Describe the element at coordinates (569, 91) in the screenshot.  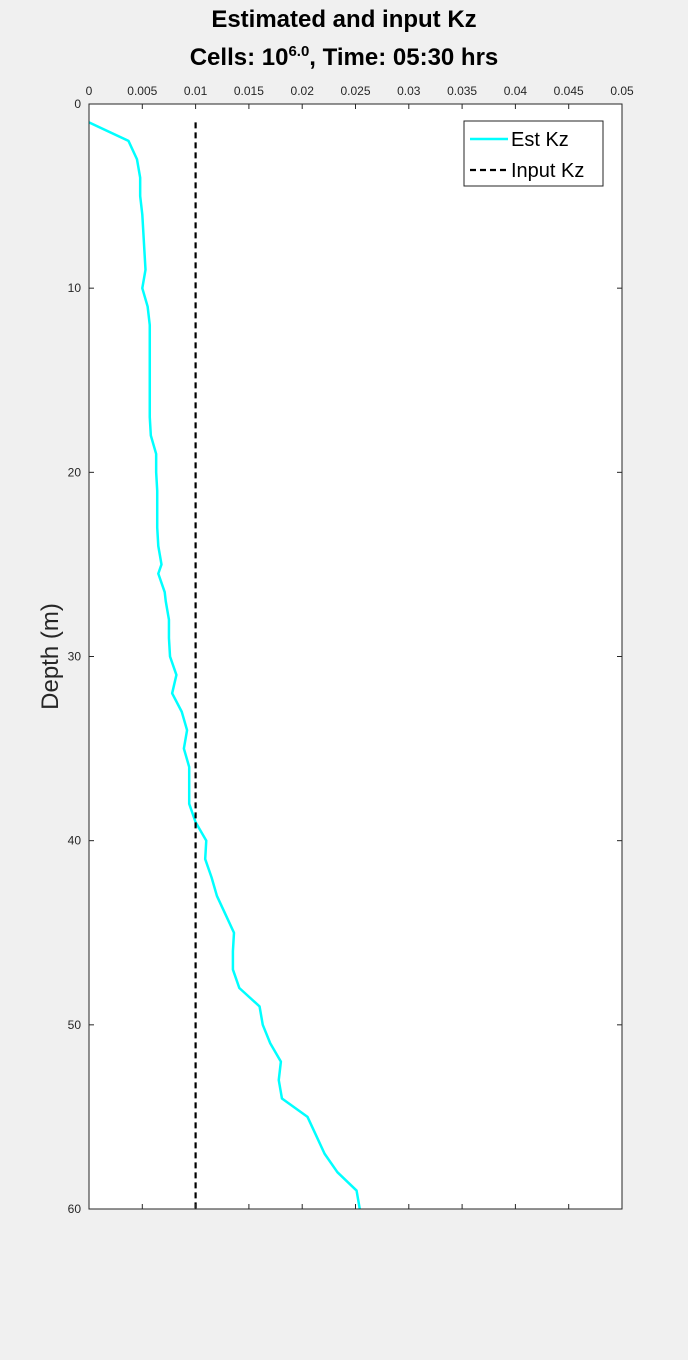
I see `x-tick-label: 0.045` at that location.